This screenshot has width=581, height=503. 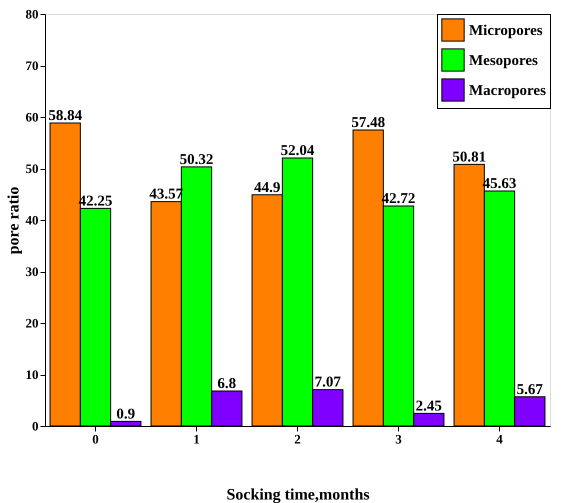 I want to click on y-tick-label: 60, so click(x=32, y=117).